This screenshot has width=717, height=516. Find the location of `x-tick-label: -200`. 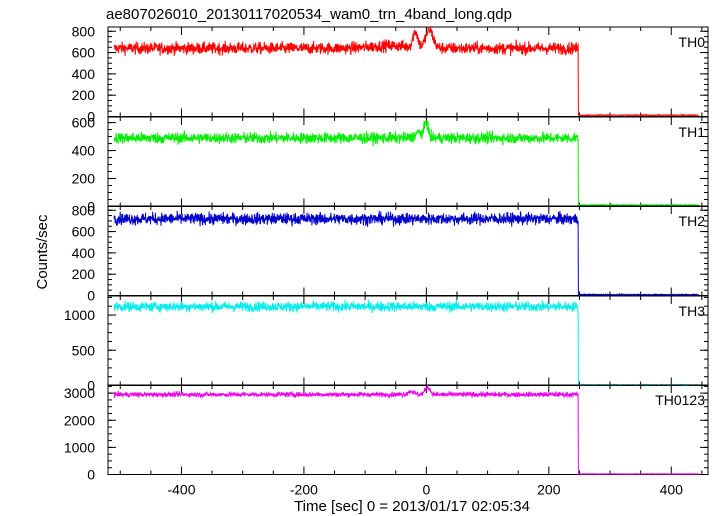

x-tick-label: -200 is located at coordinates (304, 490).